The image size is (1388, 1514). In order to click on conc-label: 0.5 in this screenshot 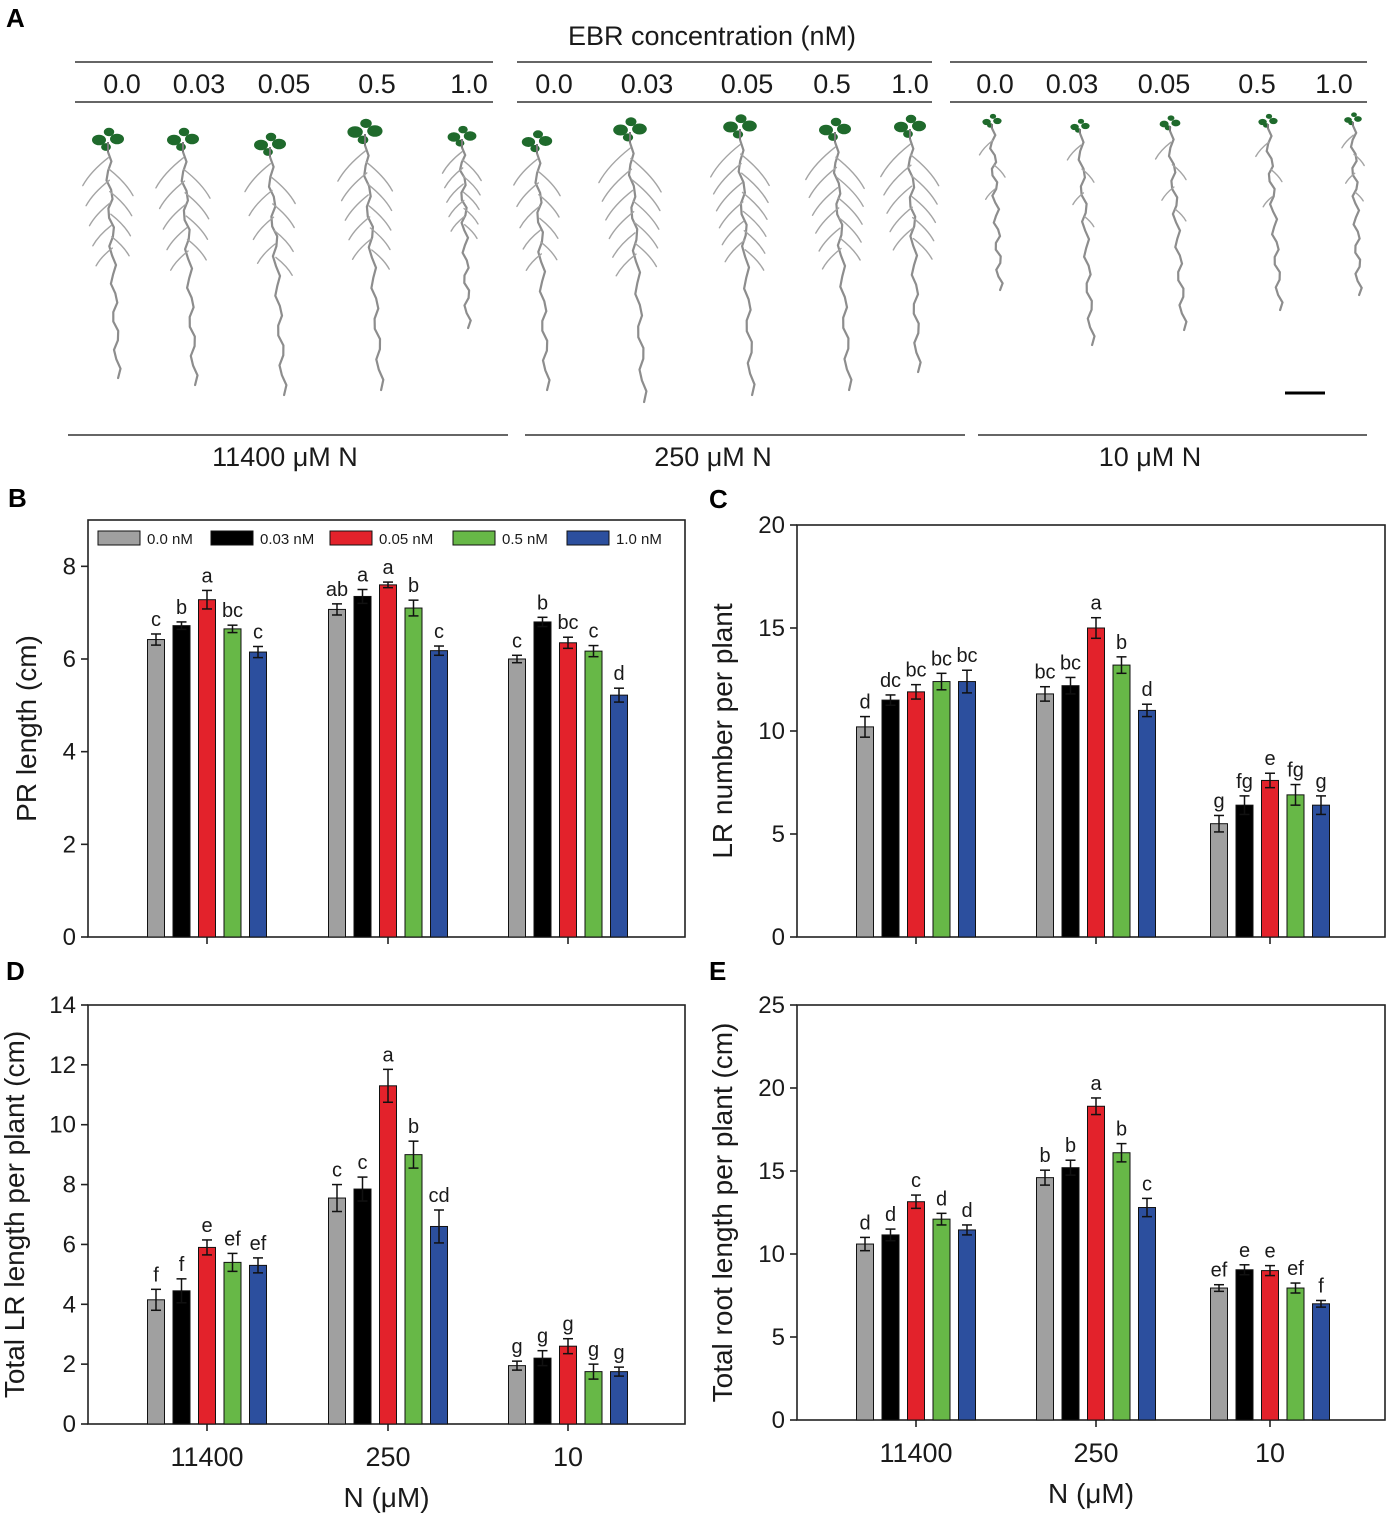, I will do `click(377, 84)`.